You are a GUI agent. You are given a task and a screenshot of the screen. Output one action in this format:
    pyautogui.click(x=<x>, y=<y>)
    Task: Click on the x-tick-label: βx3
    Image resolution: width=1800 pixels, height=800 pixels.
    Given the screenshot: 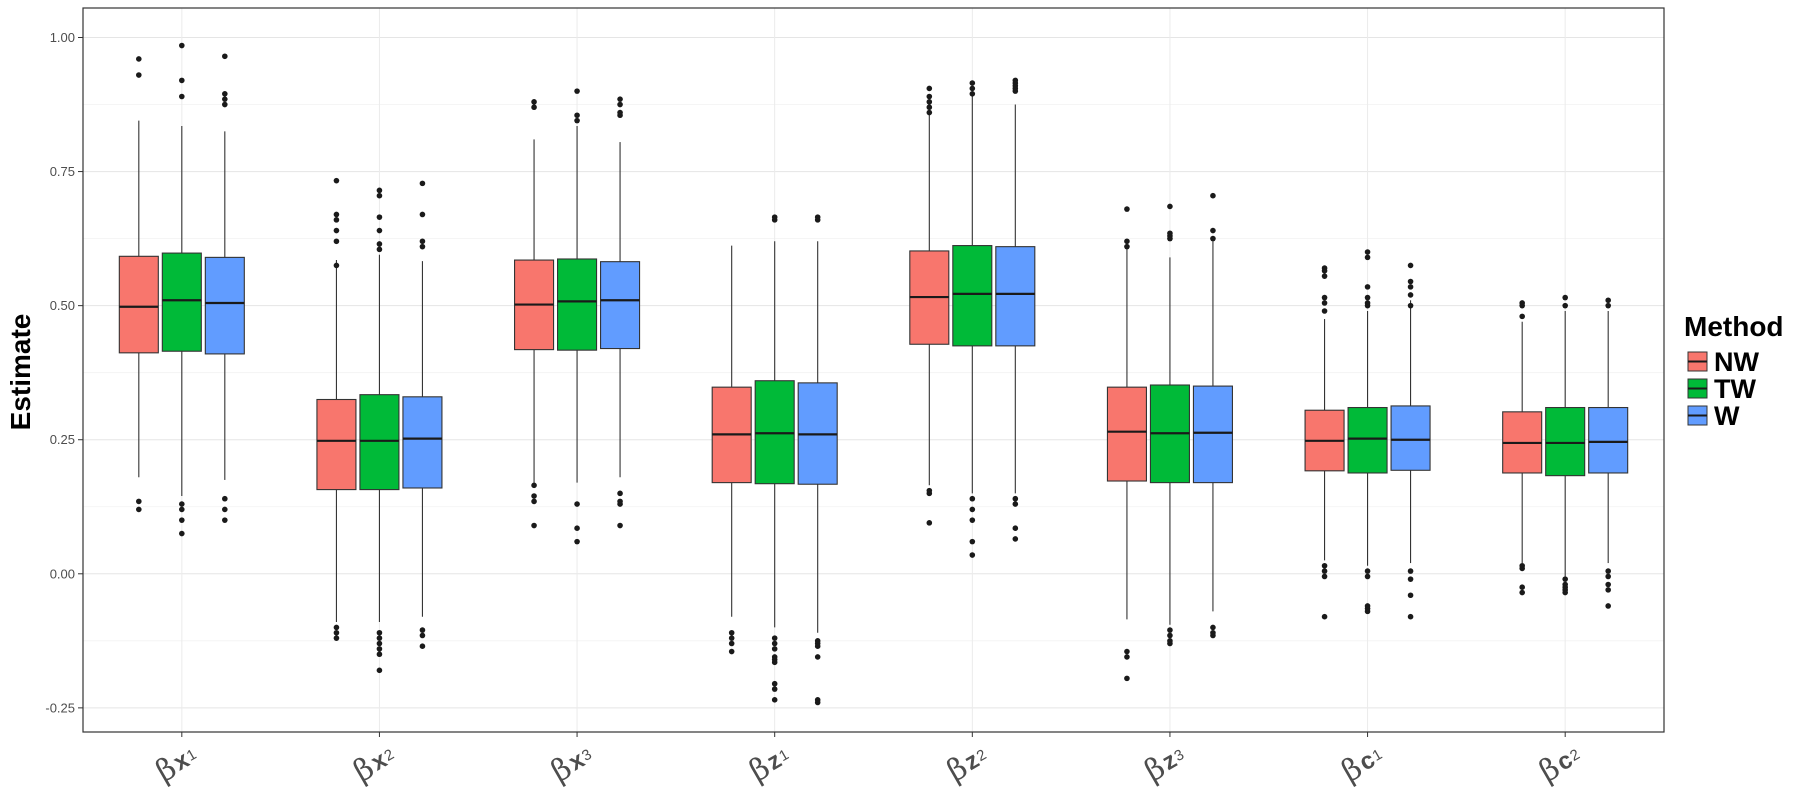 What is the action you would take?
    pyautogui.click(x=569, y=768)
    